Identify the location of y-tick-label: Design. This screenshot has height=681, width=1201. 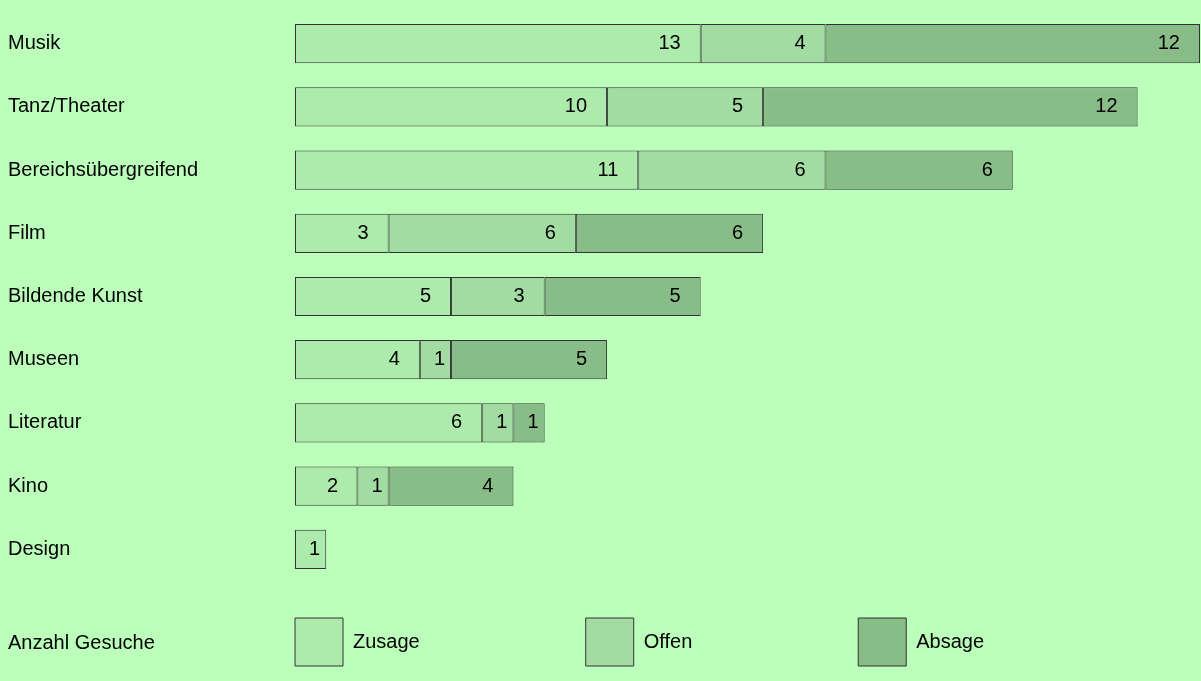
(39, 547).